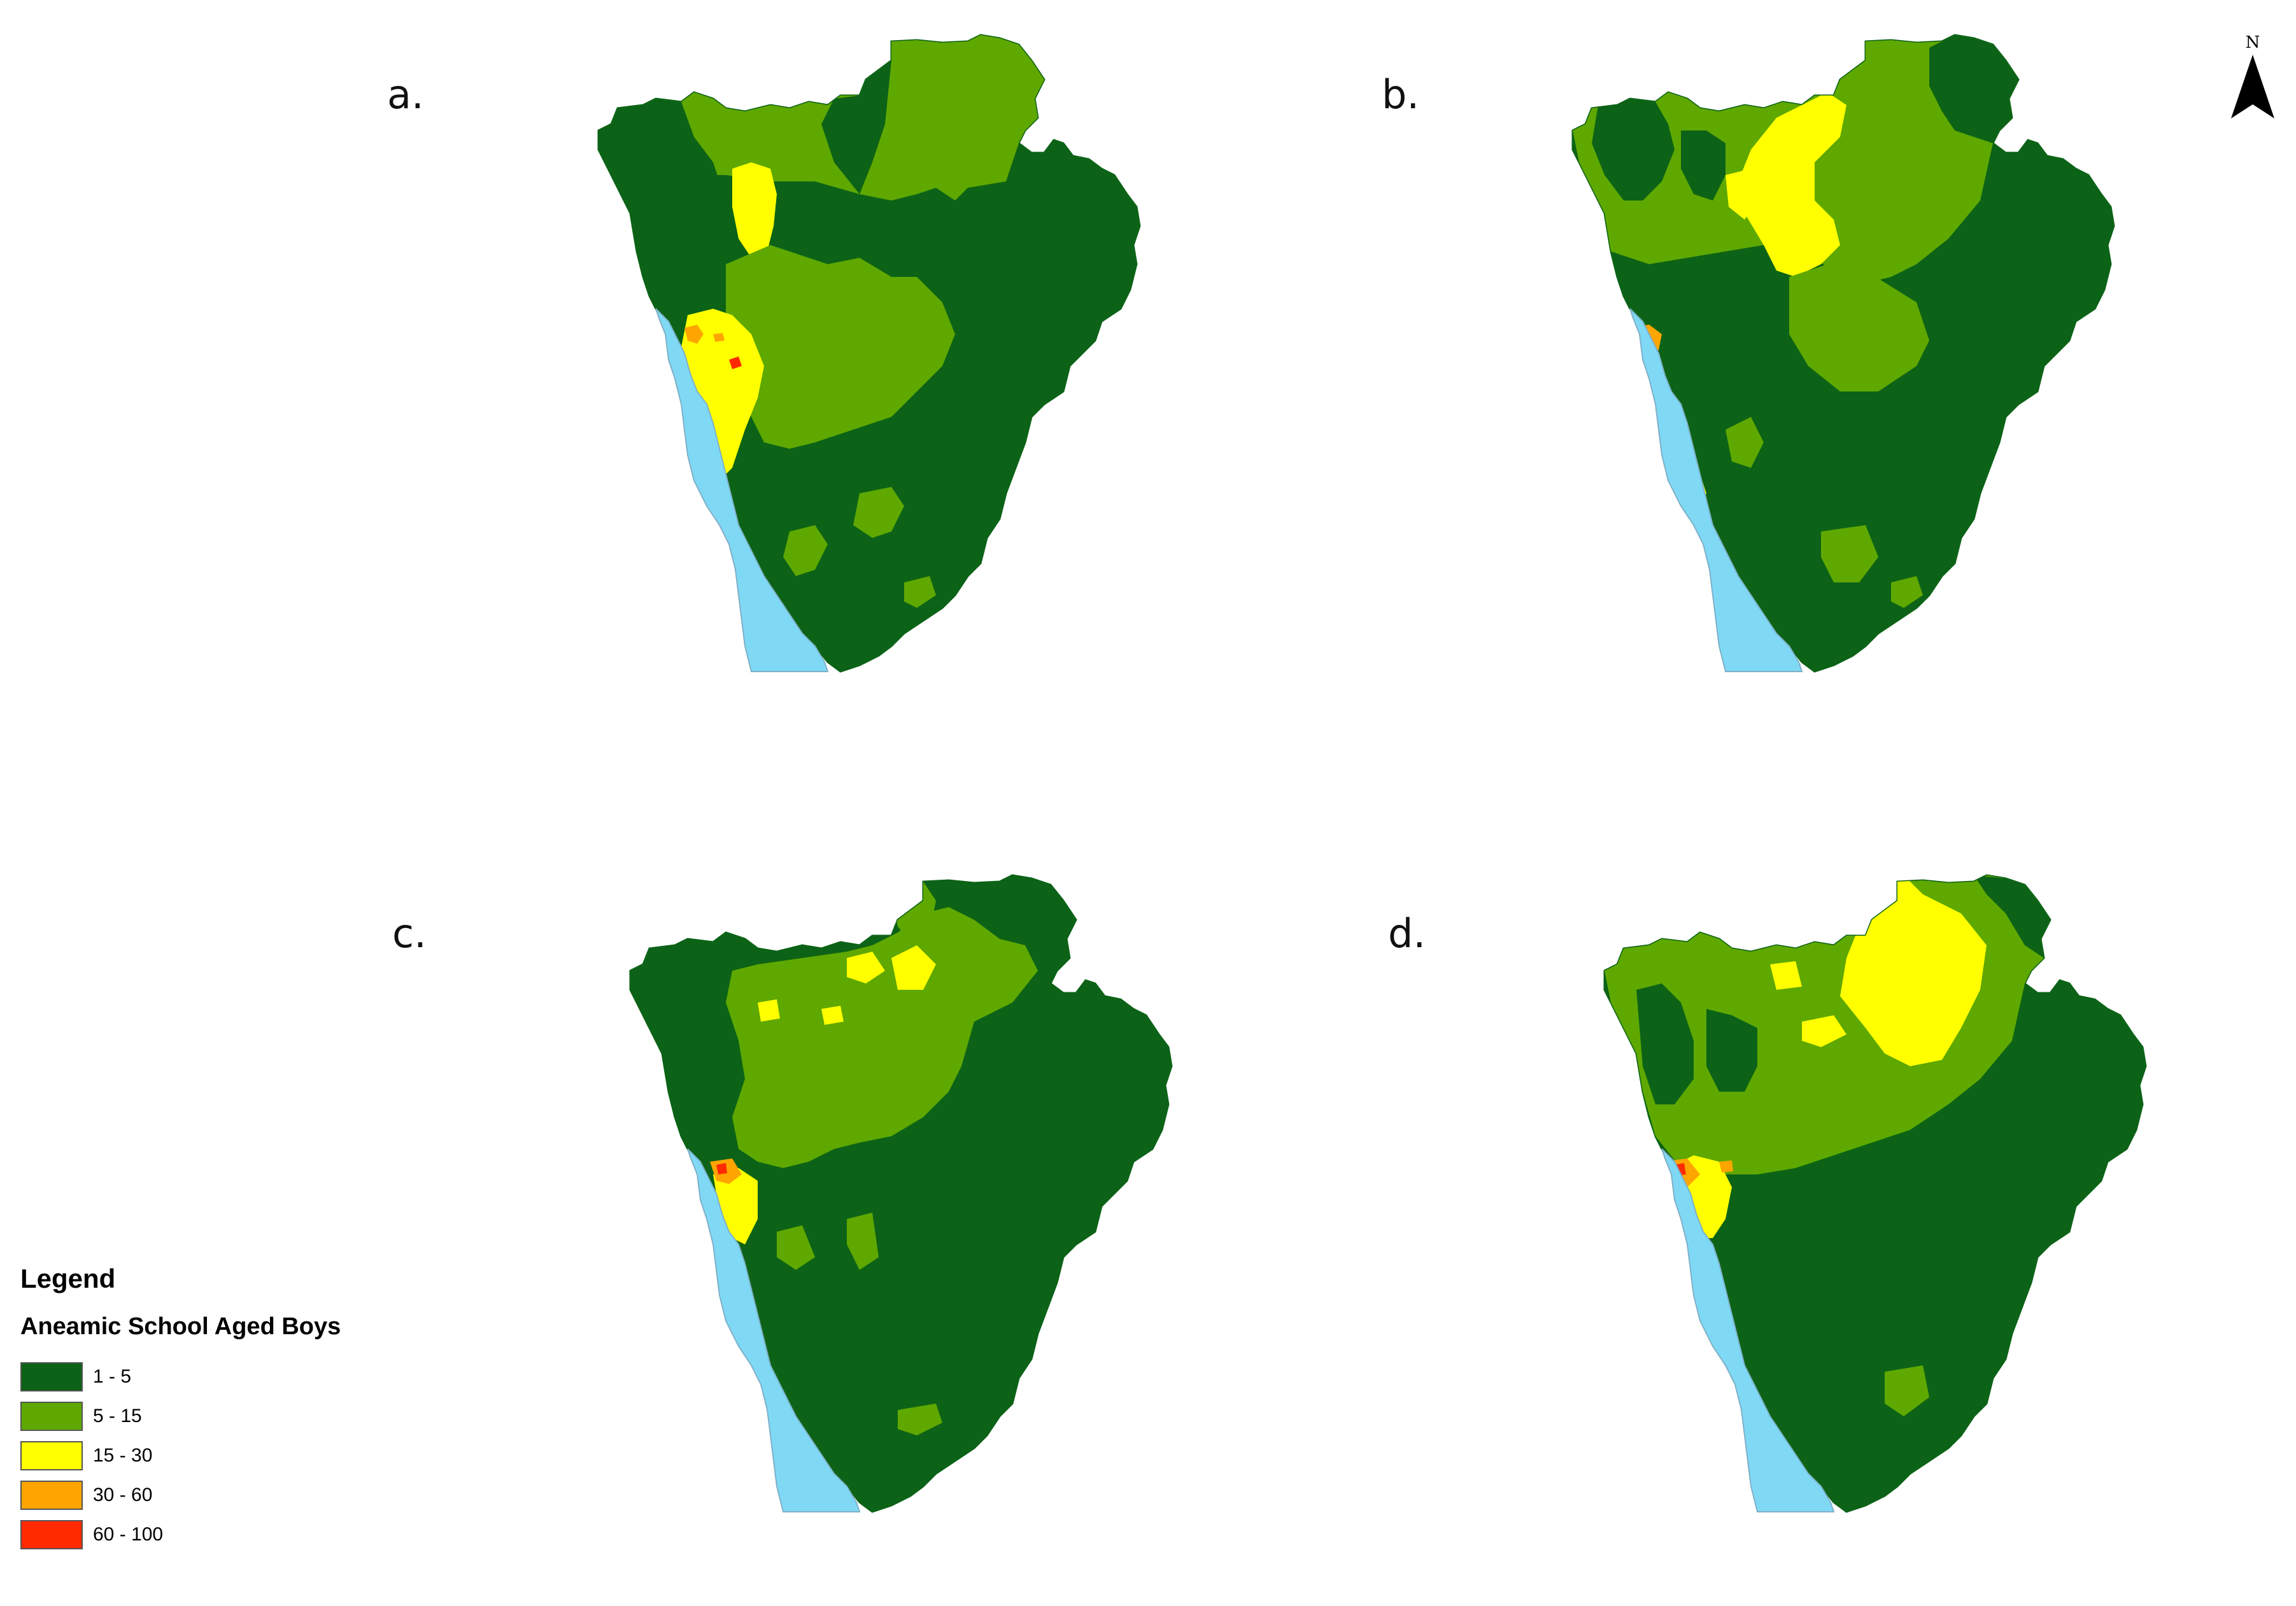 This screenshot has height=1606, width=2296. What do you see at coordinates (406, 95) in the screenshot?
I see `panel-label-a: a.` at bounding box center [406, 95].